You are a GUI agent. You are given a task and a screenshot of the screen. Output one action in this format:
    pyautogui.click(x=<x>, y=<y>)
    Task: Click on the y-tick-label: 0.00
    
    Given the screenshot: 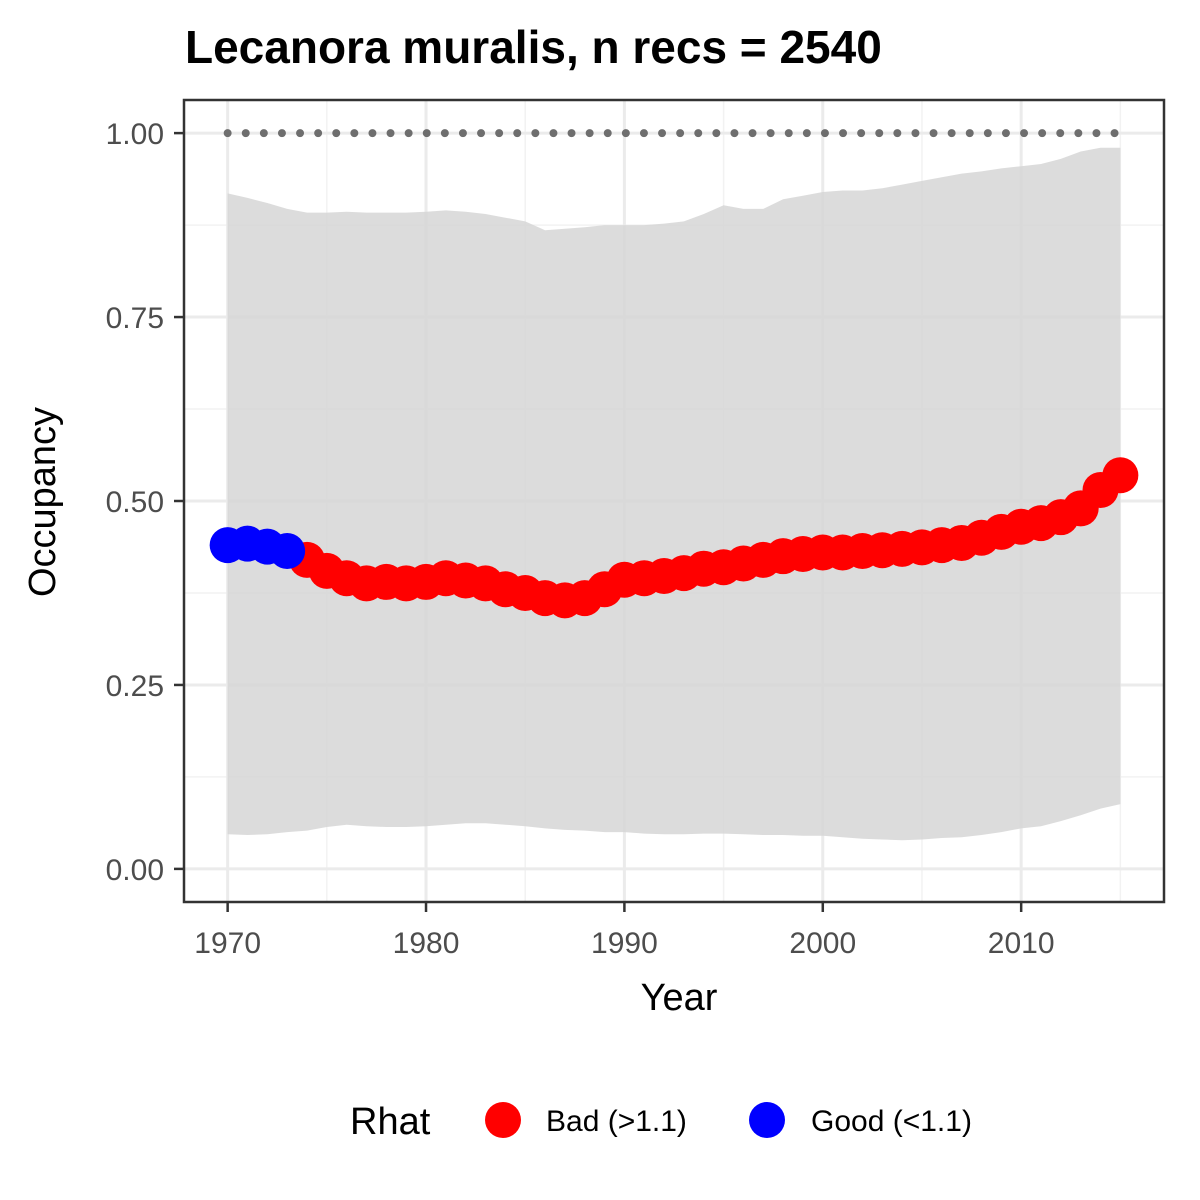 What is the action you would take?
    pyautogui.click(x=135, y=870)
    